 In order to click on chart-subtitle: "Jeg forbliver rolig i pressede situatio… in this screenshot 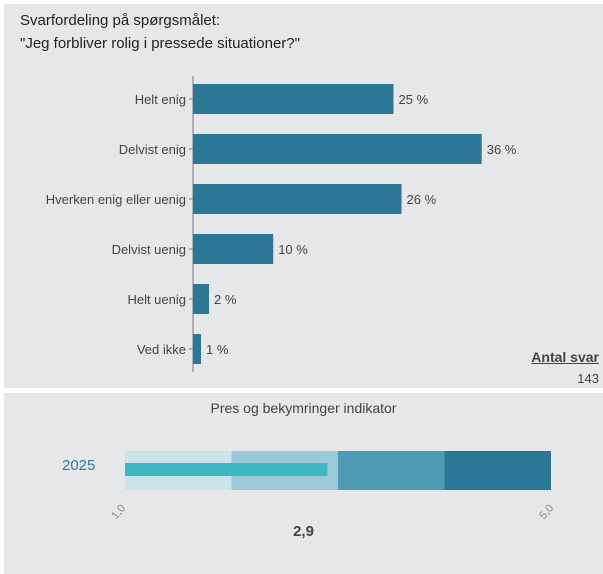, I will do `click(160, 43)`.